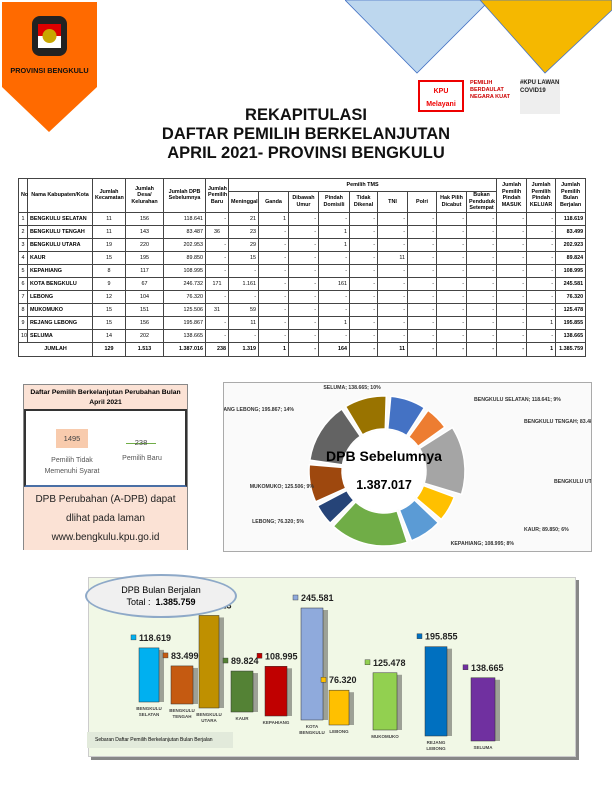 This screenshot has width=612, height=792. What do you see at coordinates (144, 335) in the screenshot?
I see `table-cell: 202` at bounding box center [144, 335].